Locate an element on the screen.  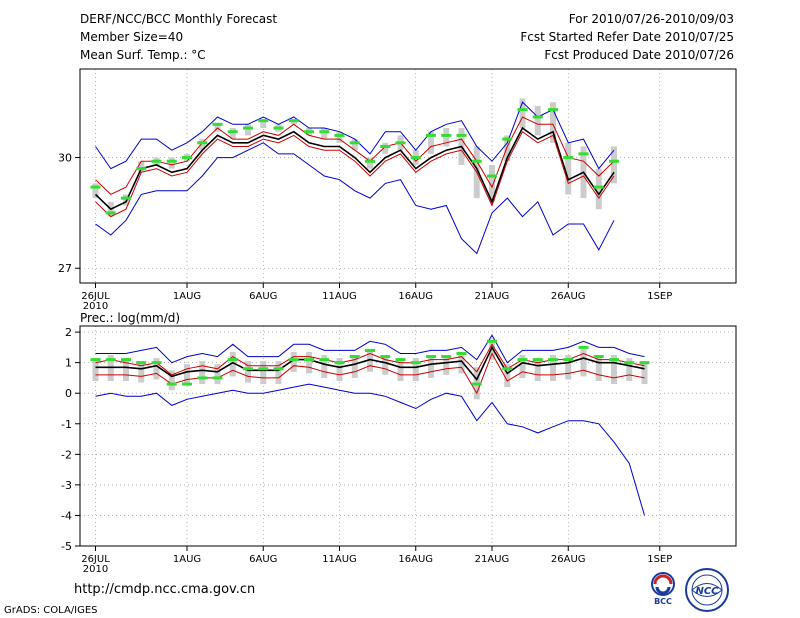
temp-x-tick-label: 26AUG is located at coordinates (568, 296).